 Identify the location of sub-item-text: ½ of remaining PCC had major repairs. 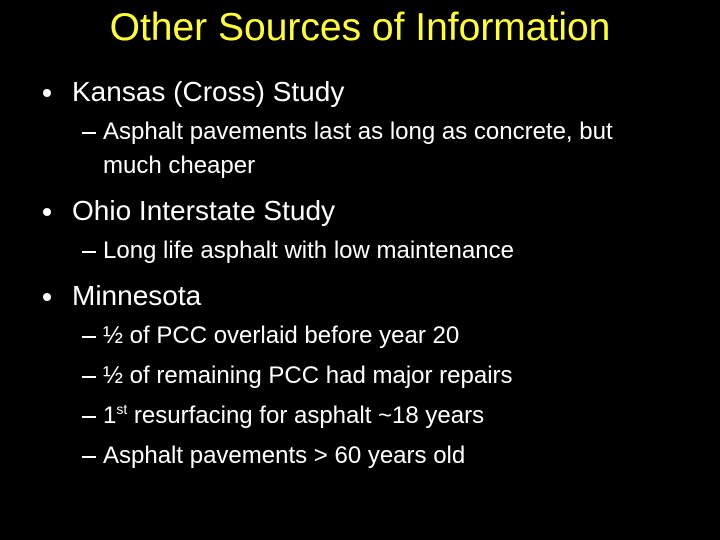
(308, 375).